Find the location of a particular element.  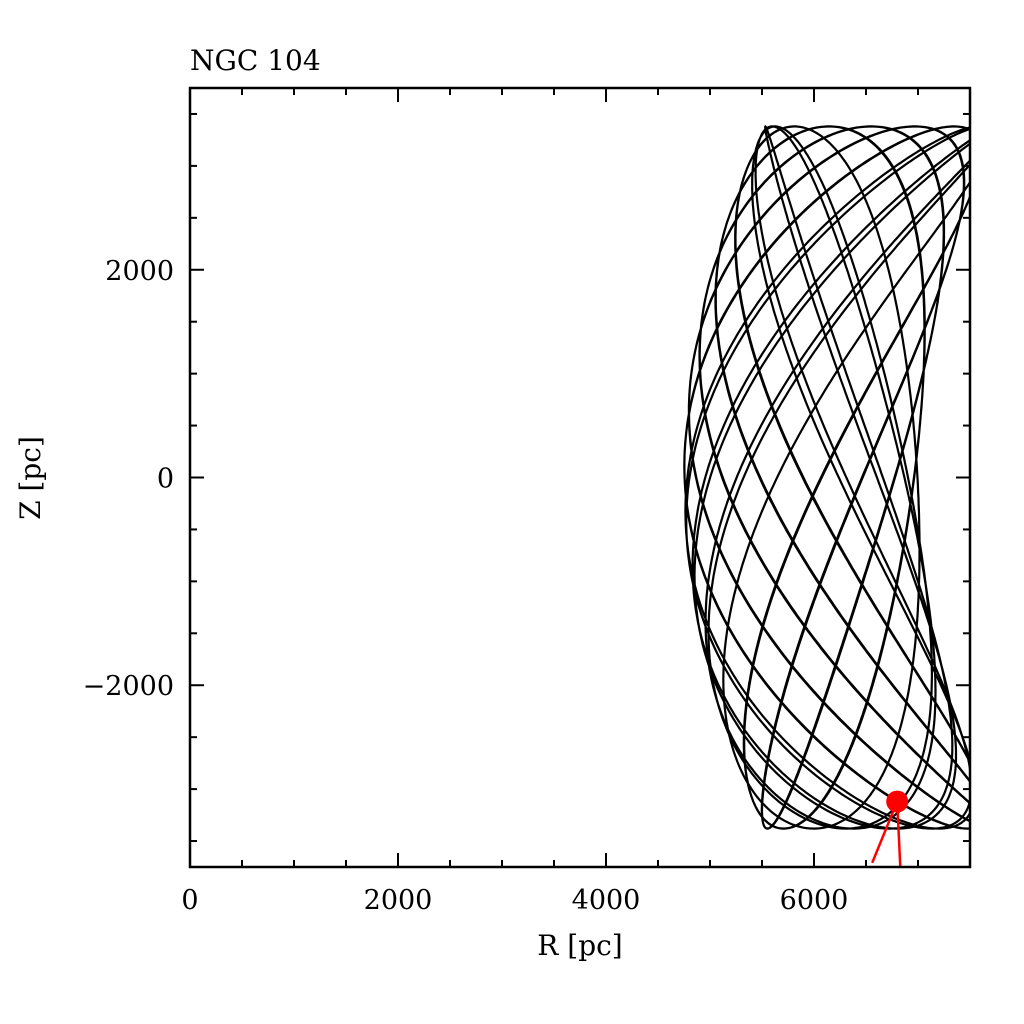

x-axis-title: R [pc] is located at coordinates (579, 945).